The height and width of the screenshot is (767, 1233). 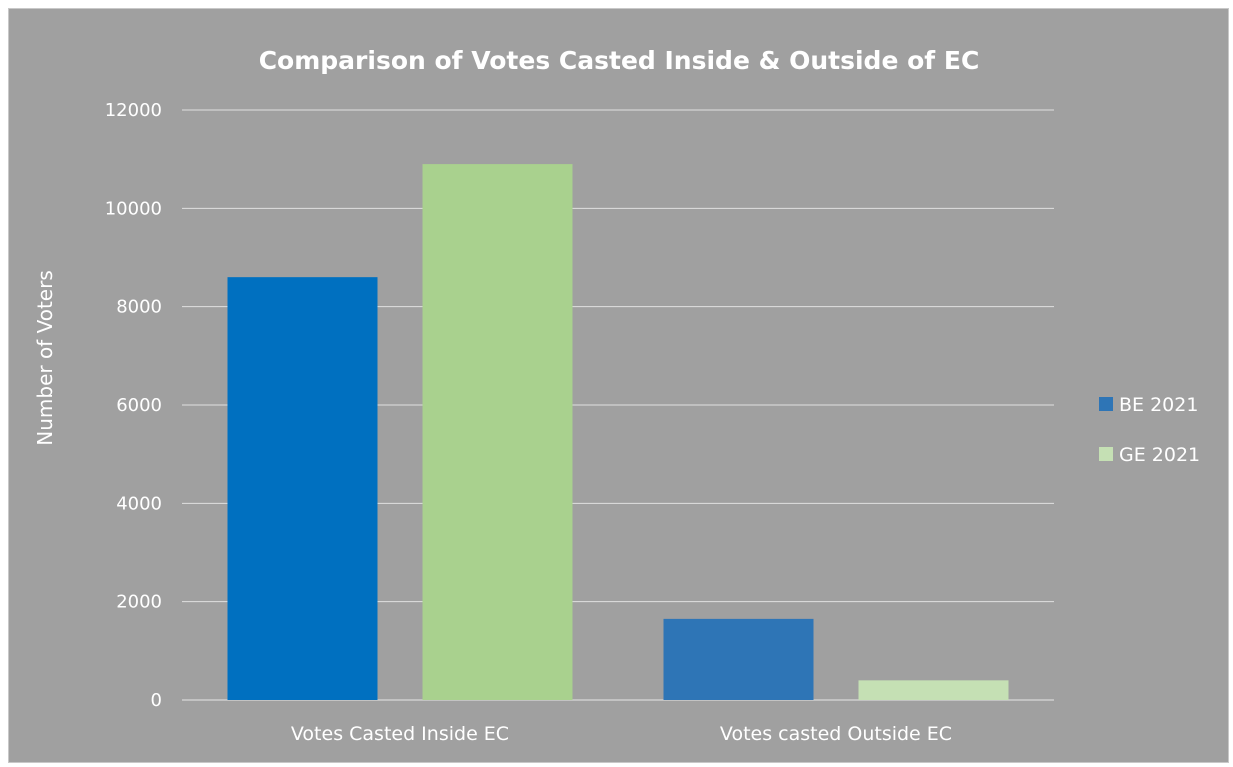 I want to click on y-tick-label: 8000, so click(x=139, y=307).